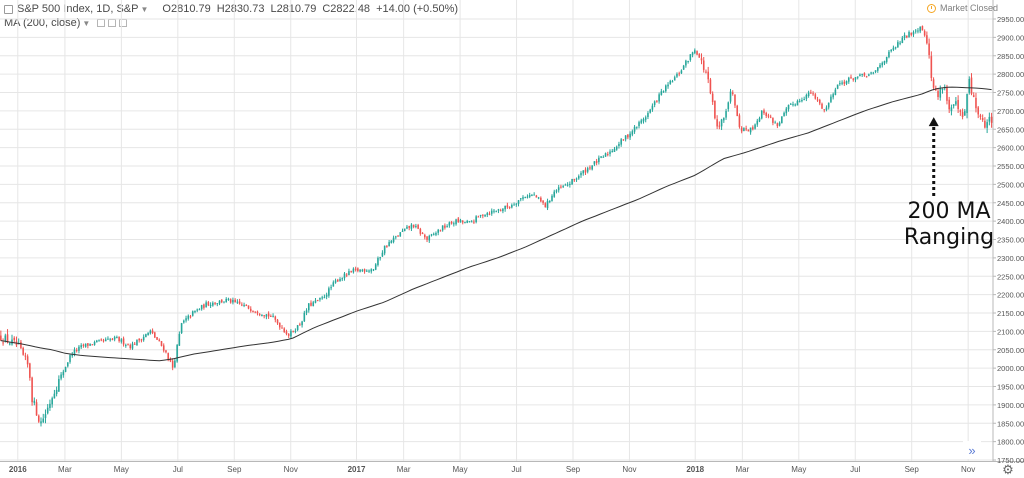 Image resolution: width=1024 pixels, height=478 pixels. Describe the element at coordinates (42, 23) in the screenshot. I see `indicator-title: MA (200, close)` at that location.